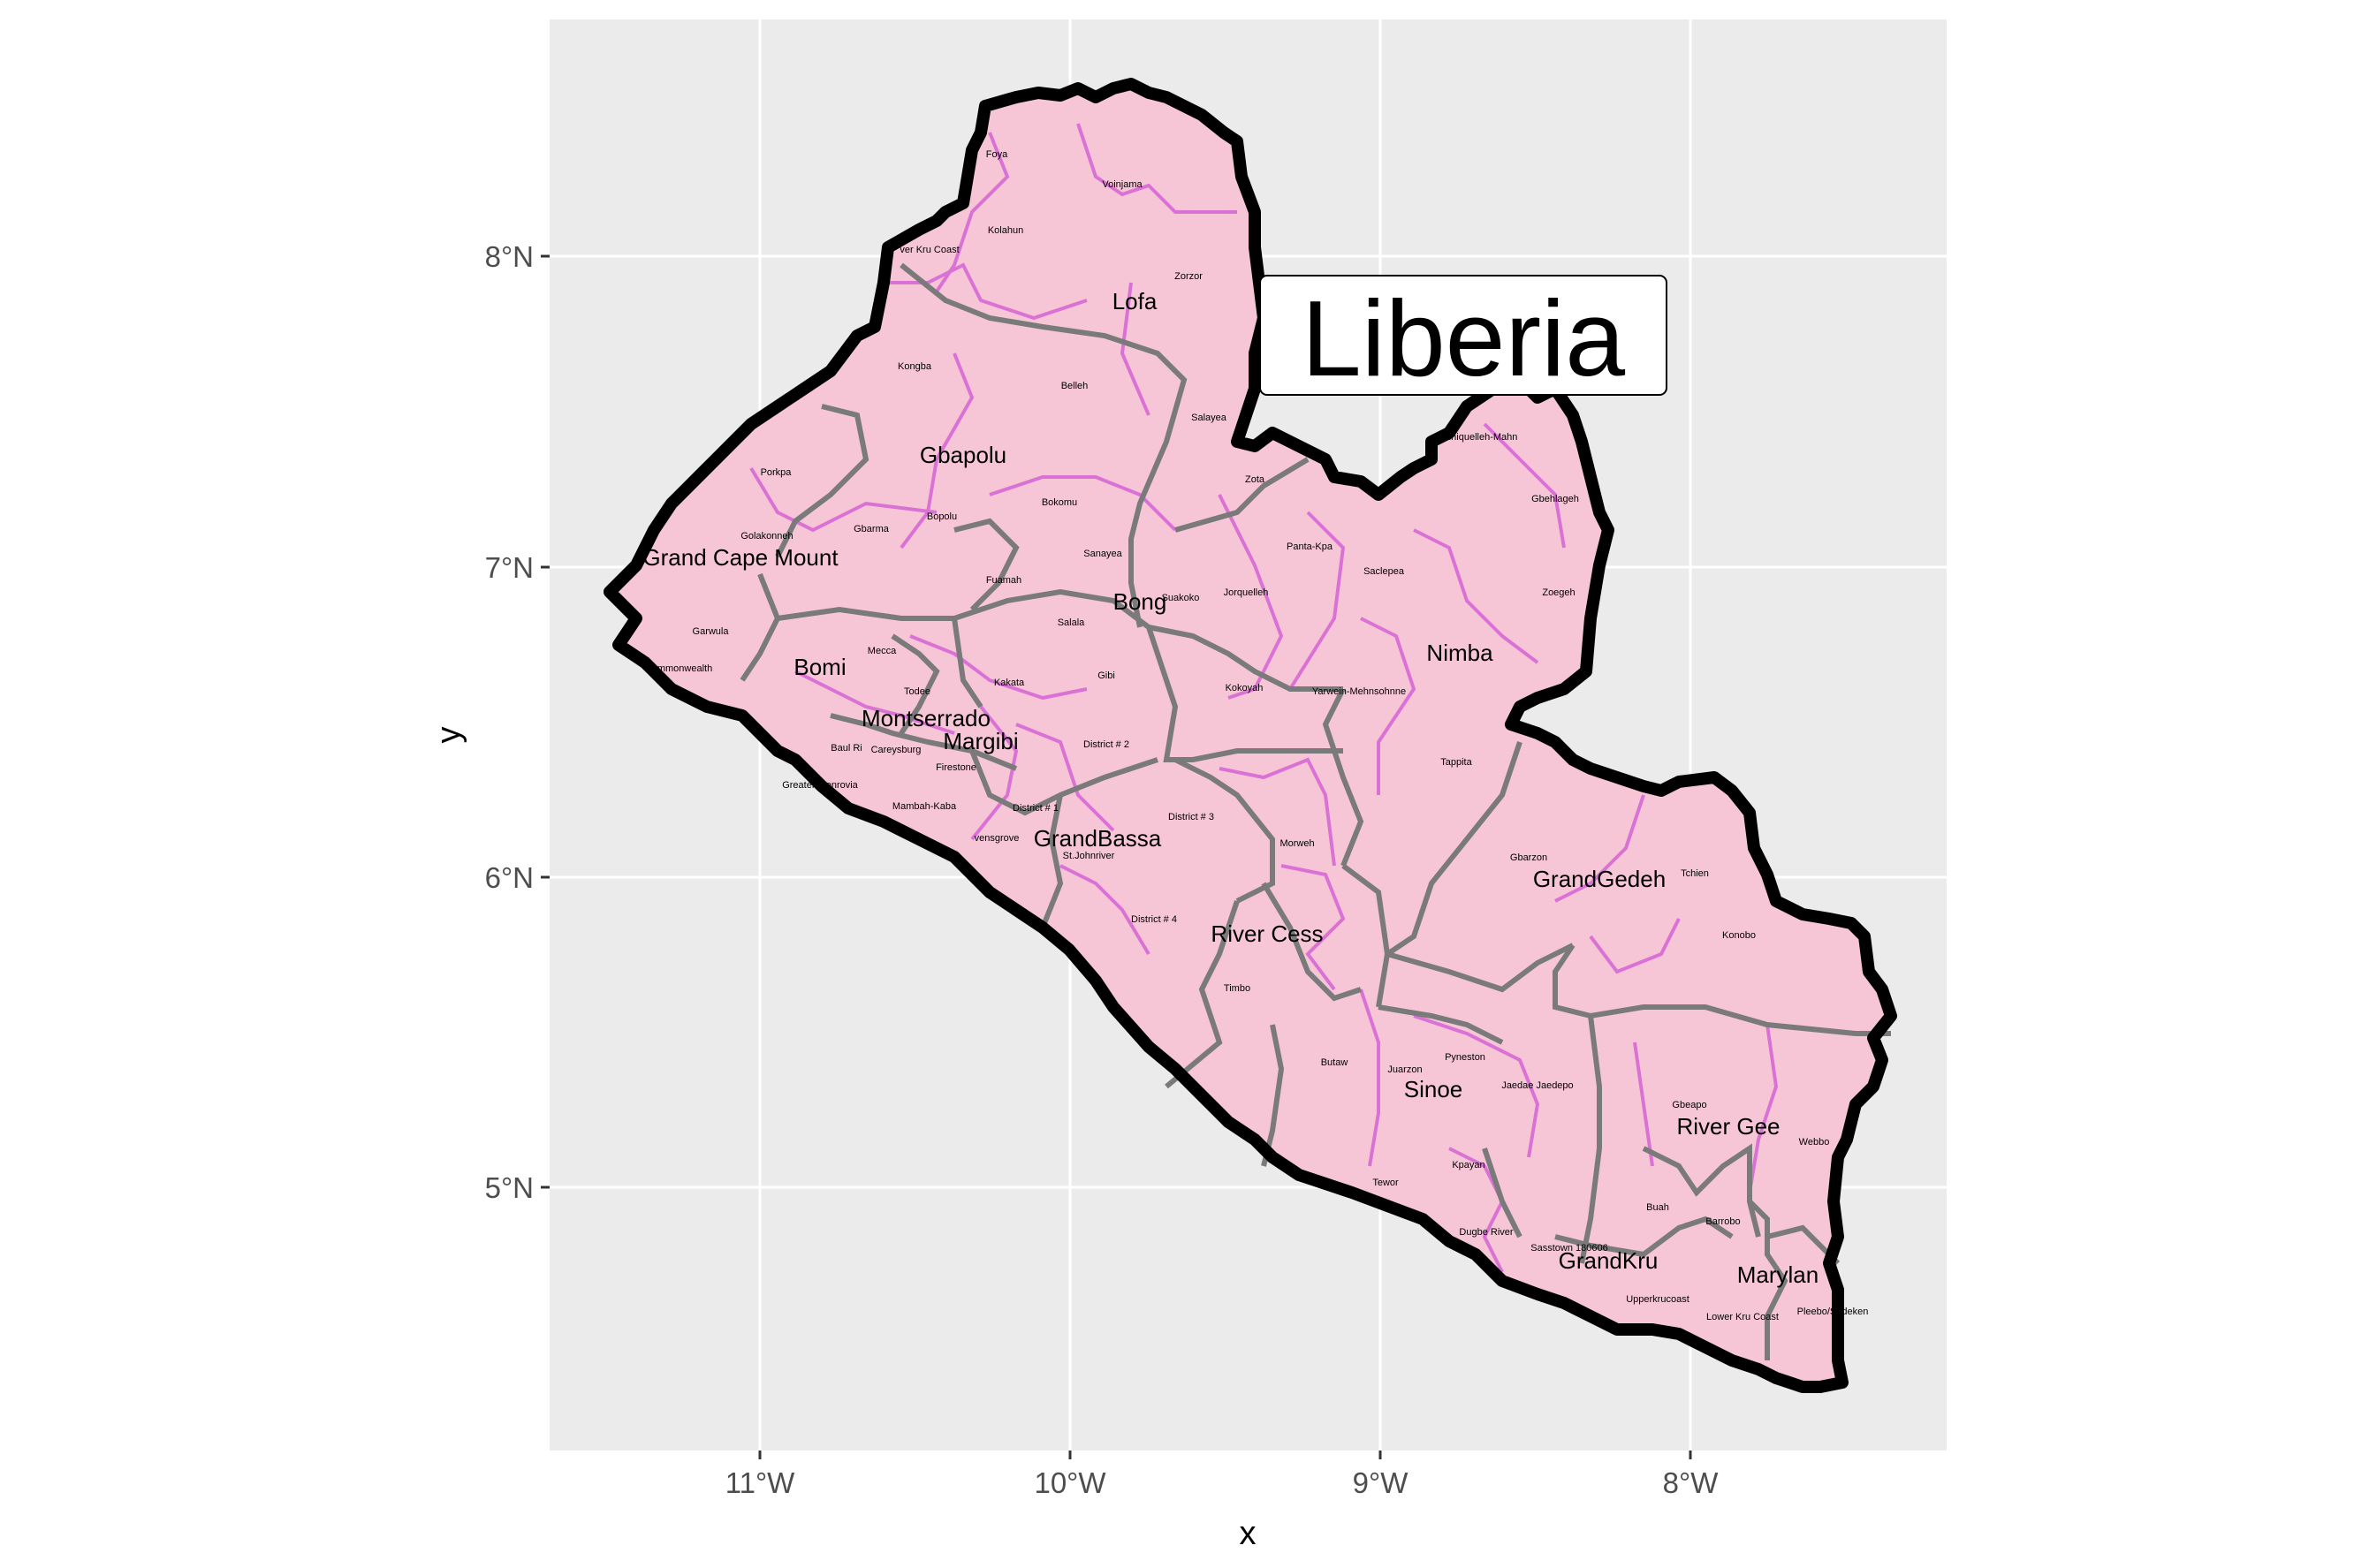 Image resolution: width=2369 pixels, height=1568 pixels. I want to click on district-label: District # 2, so click(1106, 744).